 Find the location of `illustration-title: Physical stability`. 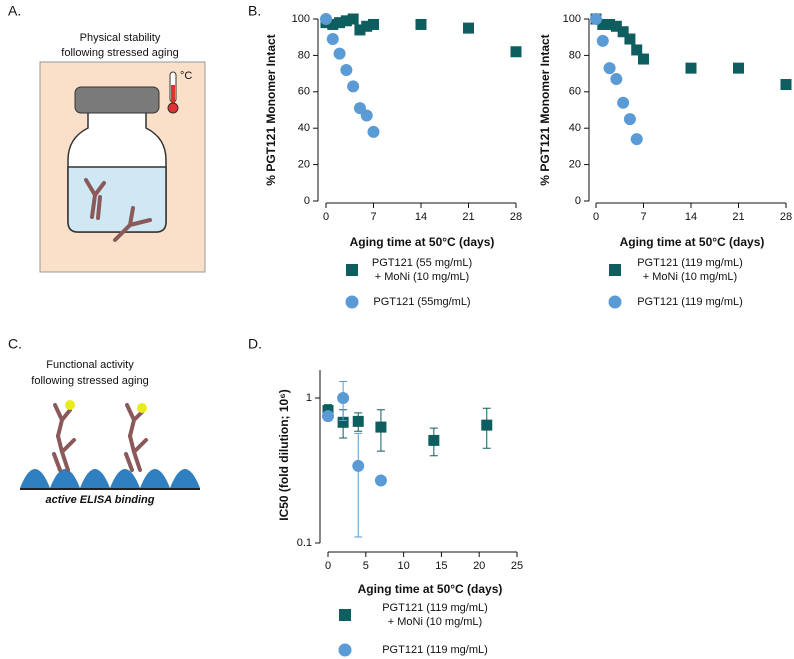

illustration-title: Physical stability is located at coordinates (120, 38).